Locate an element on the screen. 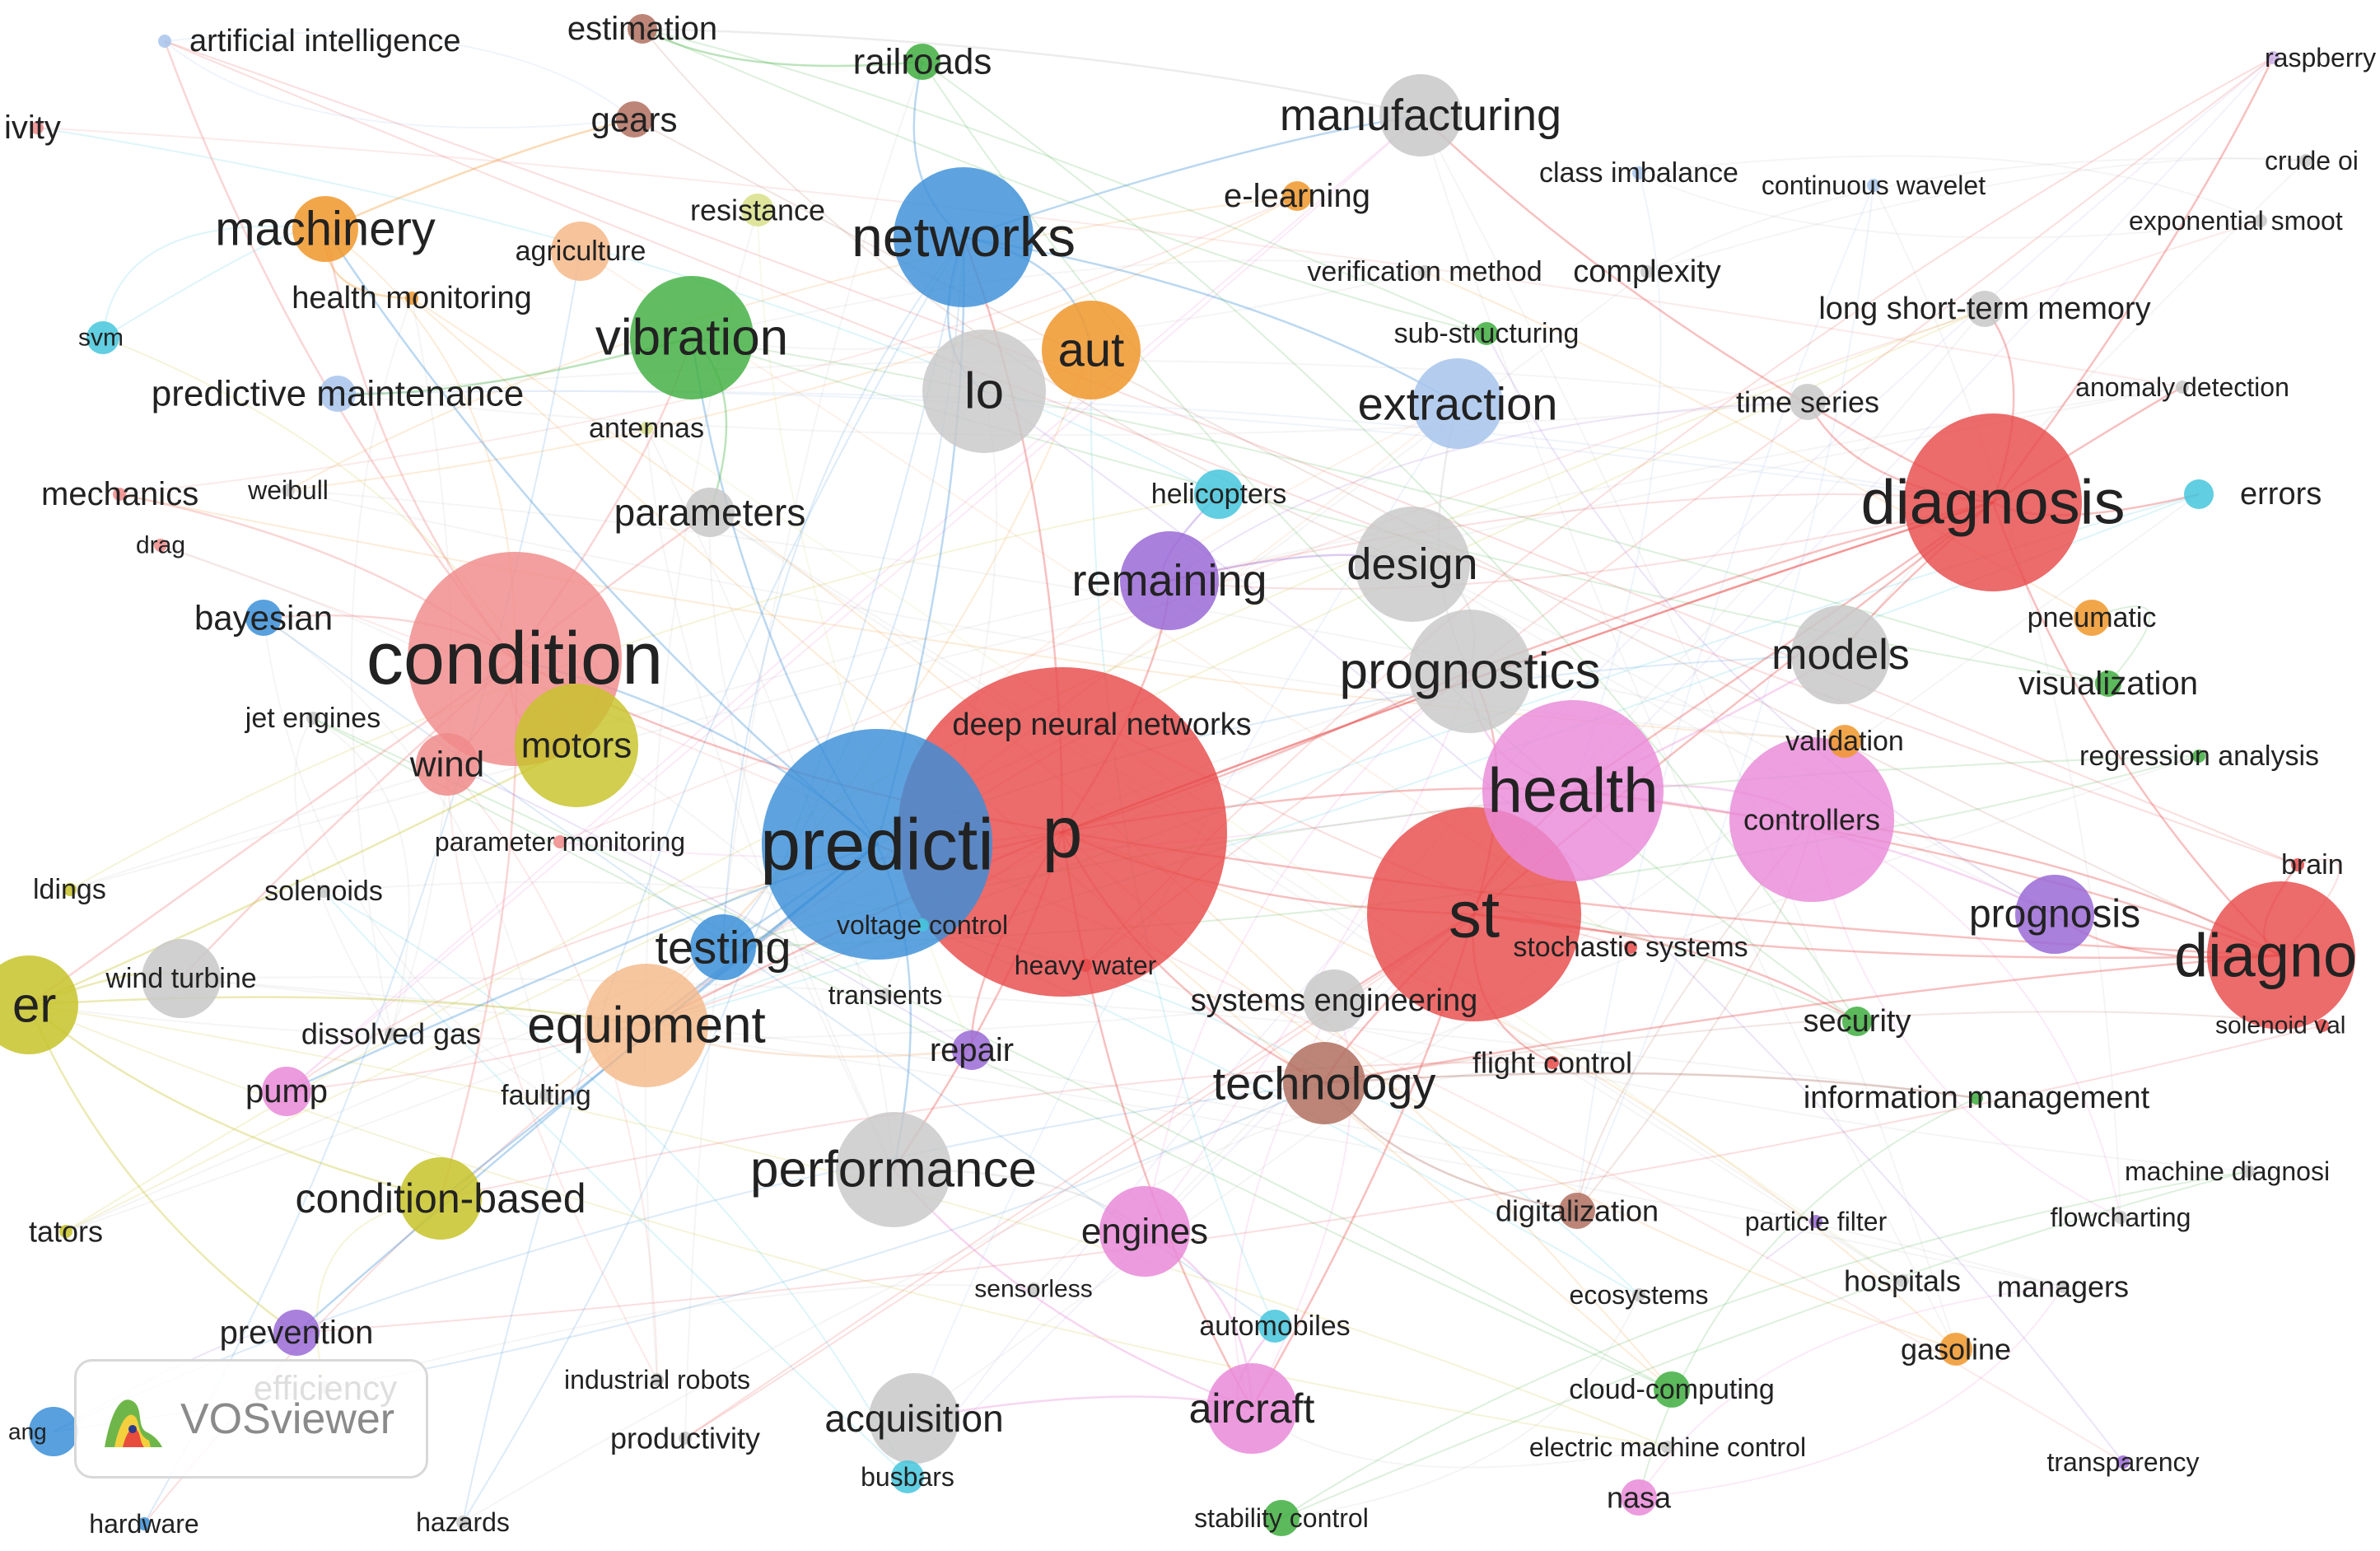  label-particlefilter: particle filter is located at coordinates (1816, 1221).